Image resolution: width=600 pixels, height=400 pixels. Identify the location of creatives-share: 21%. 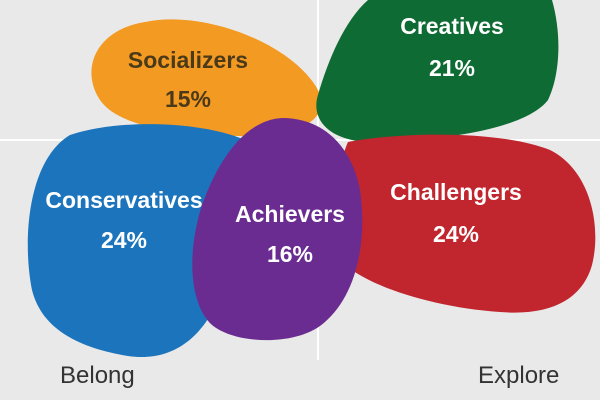
(452, 68).